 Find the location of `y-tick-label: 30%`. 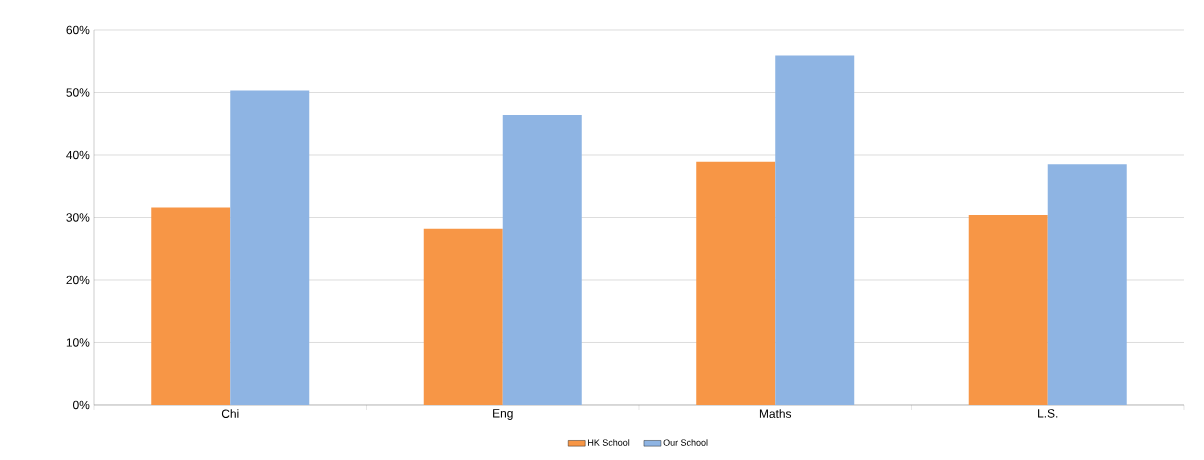

y-tick-label: 30% is located at coordinates (78, 217).